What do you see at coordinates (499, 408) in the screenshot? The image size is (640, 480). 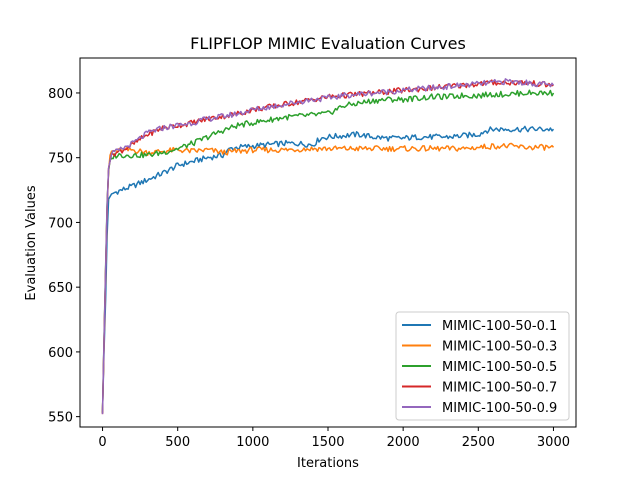 I see `legend-label-5: MIMIC-100-50-0.9` at bounding box center [499, 408].